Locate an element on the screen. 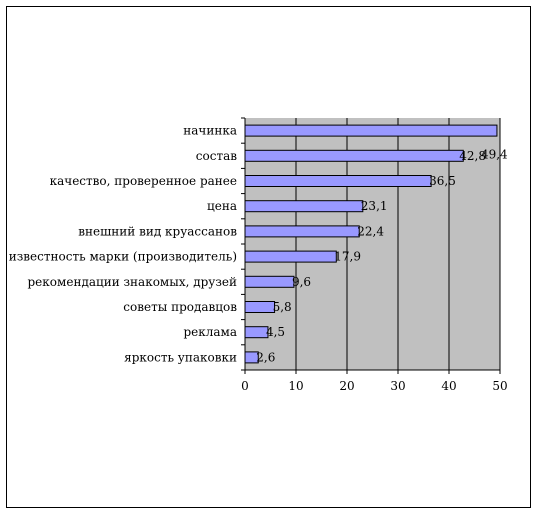 The width and height of the screenshot is (539, 515). data-label: 4,5 is located at coordinates (275, 332).